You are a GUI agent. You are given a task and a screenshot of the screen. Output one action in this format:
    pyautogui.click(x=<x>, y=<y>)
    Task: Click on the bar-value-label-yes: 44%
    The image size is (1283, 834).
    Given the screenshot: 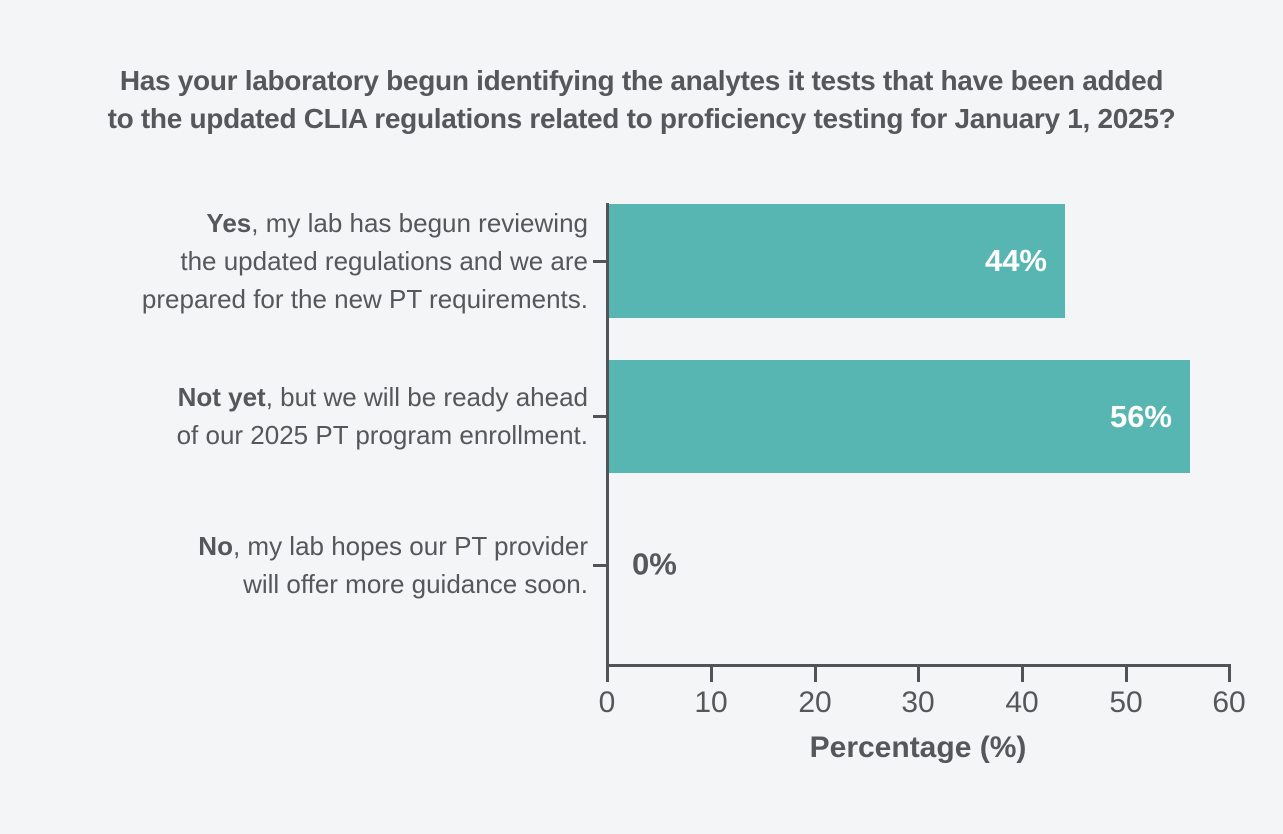 What is the action you would take?
    pyautogui.click(x=1015, y=260)
    